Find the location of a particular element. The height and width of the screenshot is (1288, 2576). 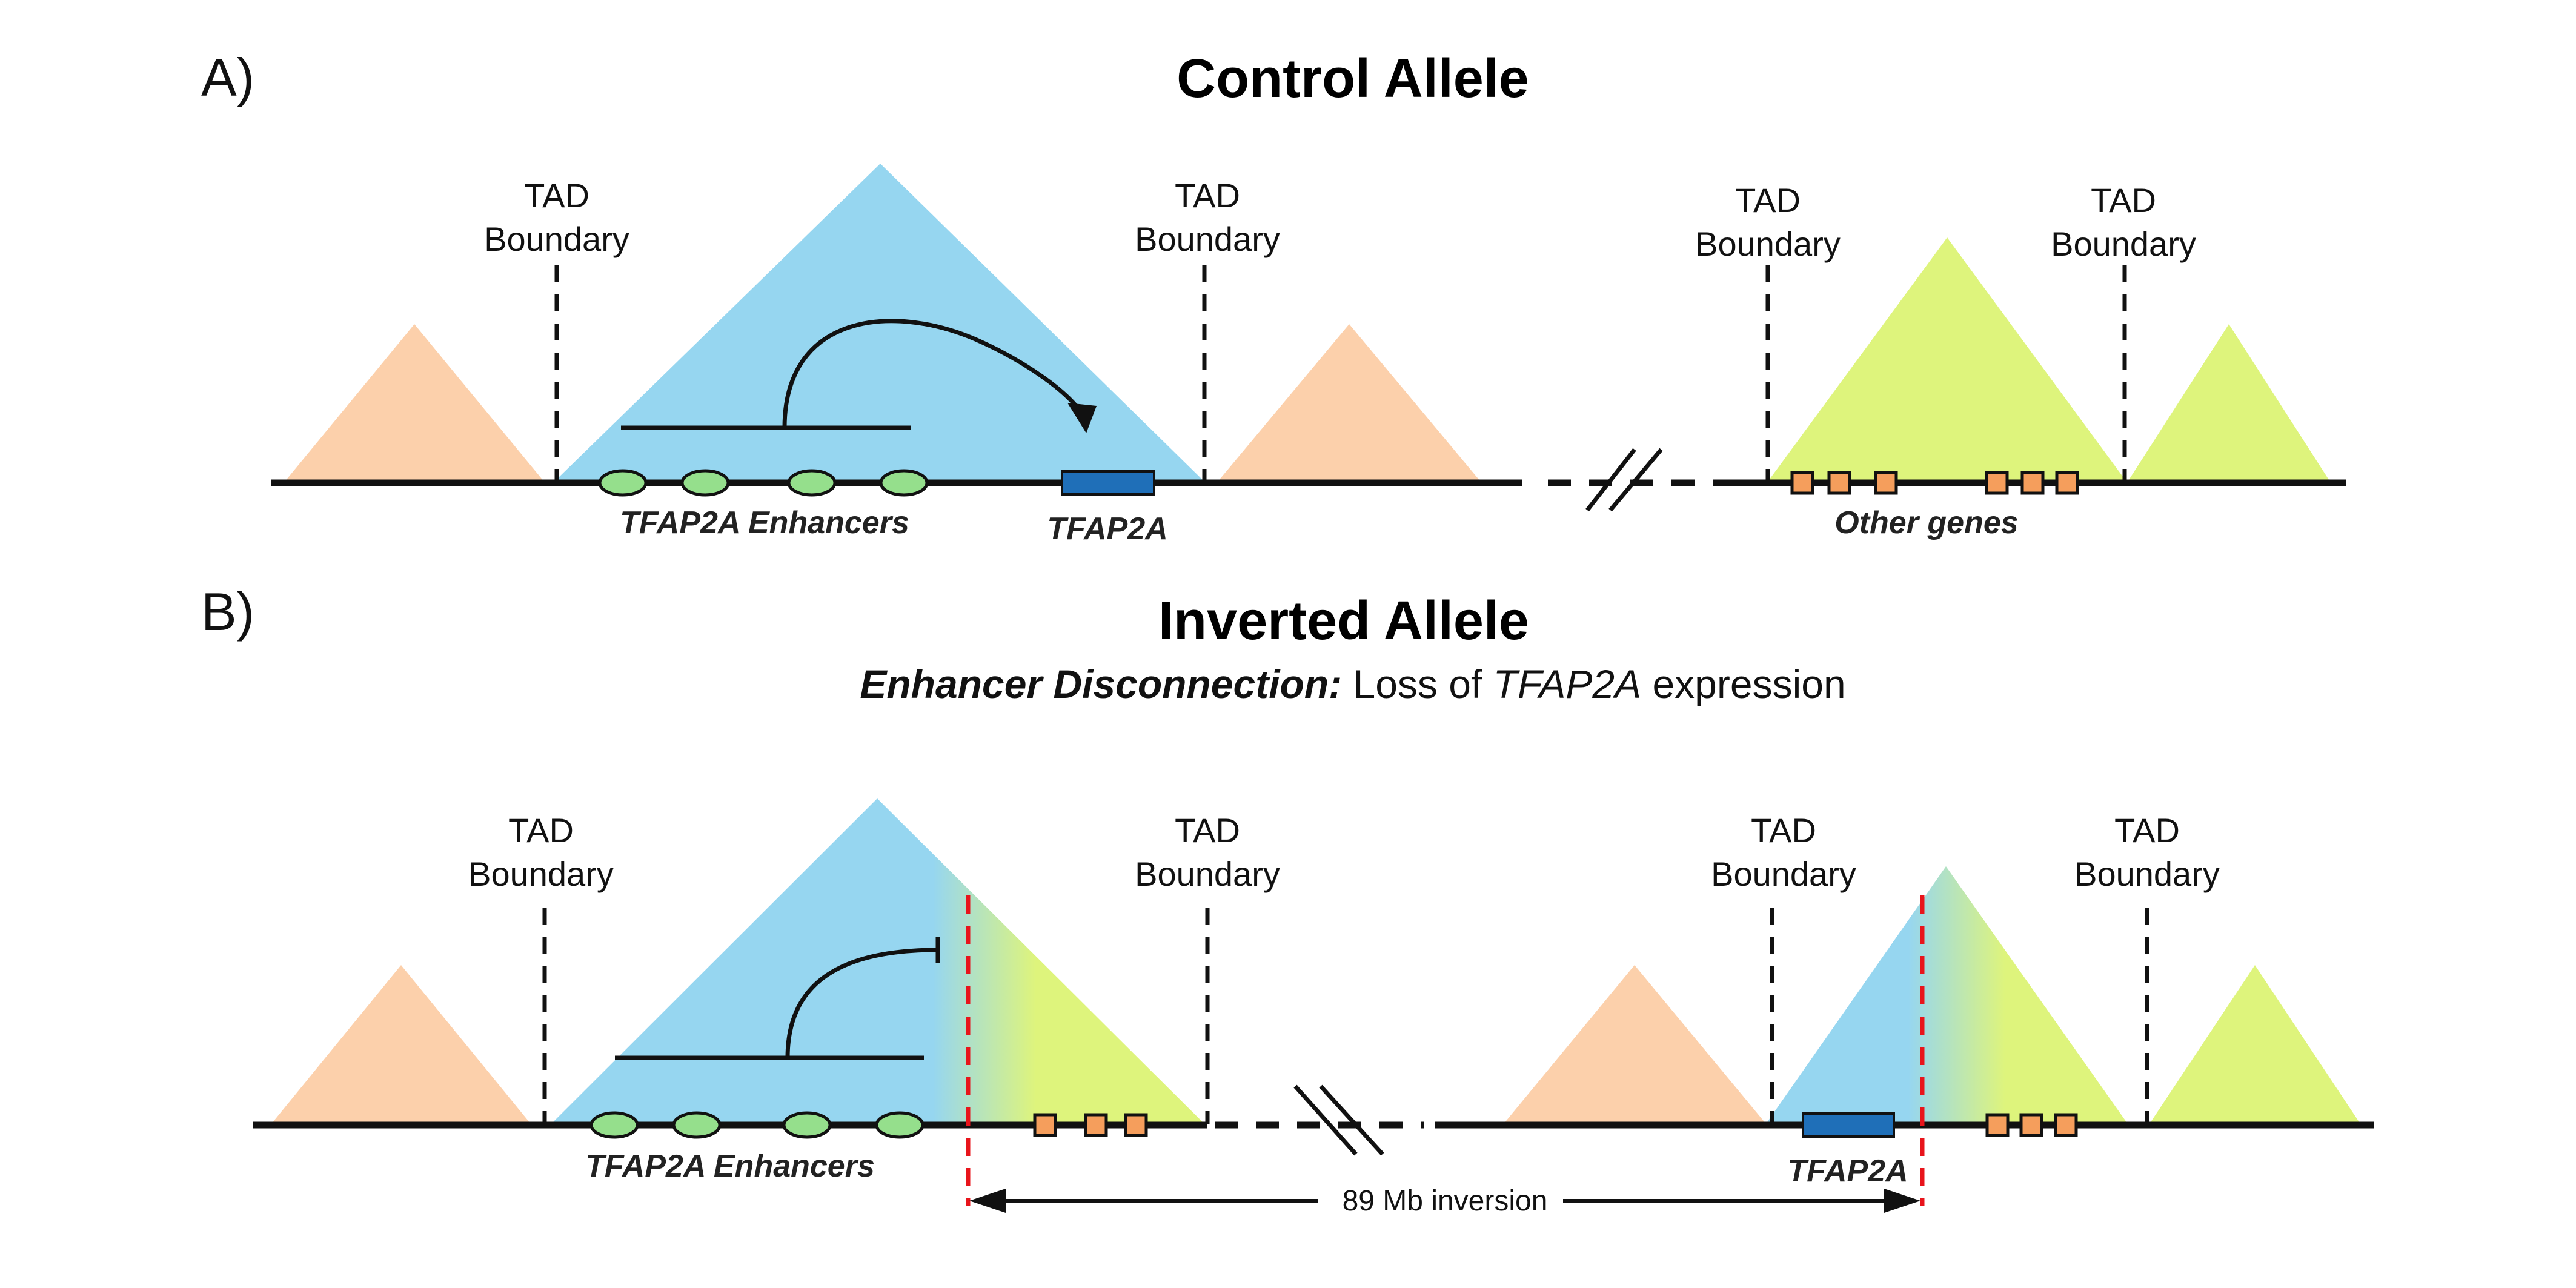

blocked-enhancer-arrow is located at coordinates (777, 998).